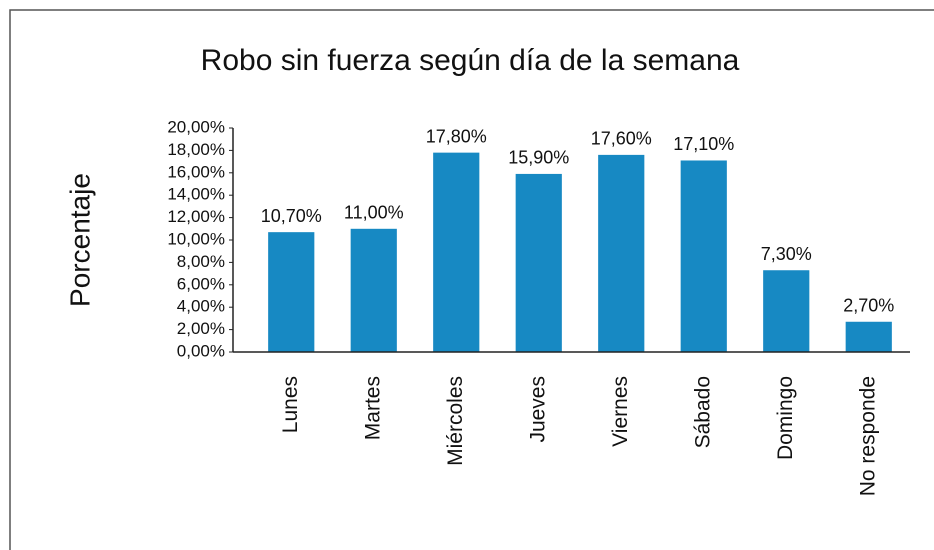 The width and height of the screenshot is (934, 550). What do you see at coordinates (291, 216) in the screenshot?
I see `value-label: 10,70%` at bounding box center [291, 216].